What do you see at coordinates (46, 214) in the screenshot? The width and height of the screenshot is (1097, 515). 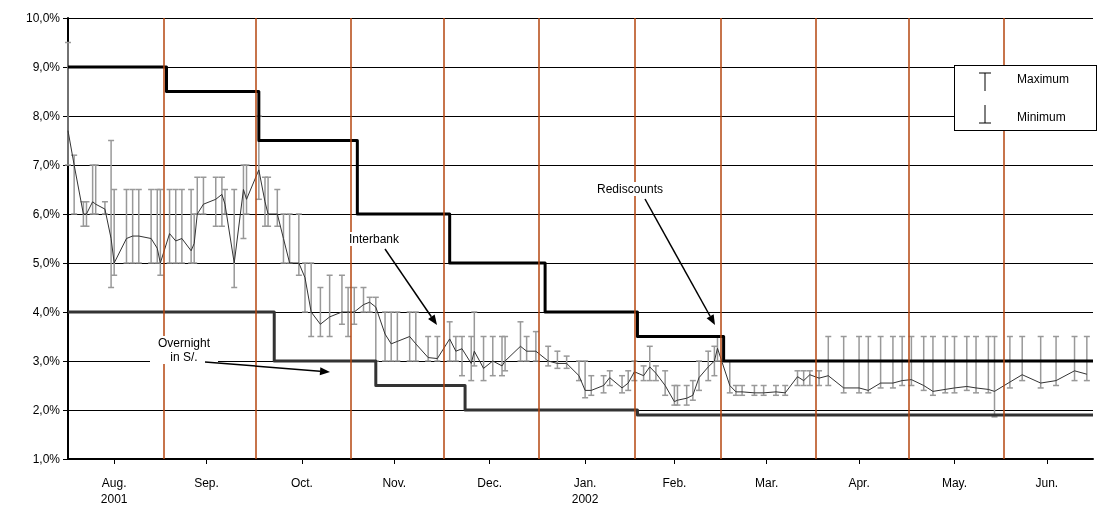 I see `y-tick-label: 6,0%` at bounding box center [46, 214].